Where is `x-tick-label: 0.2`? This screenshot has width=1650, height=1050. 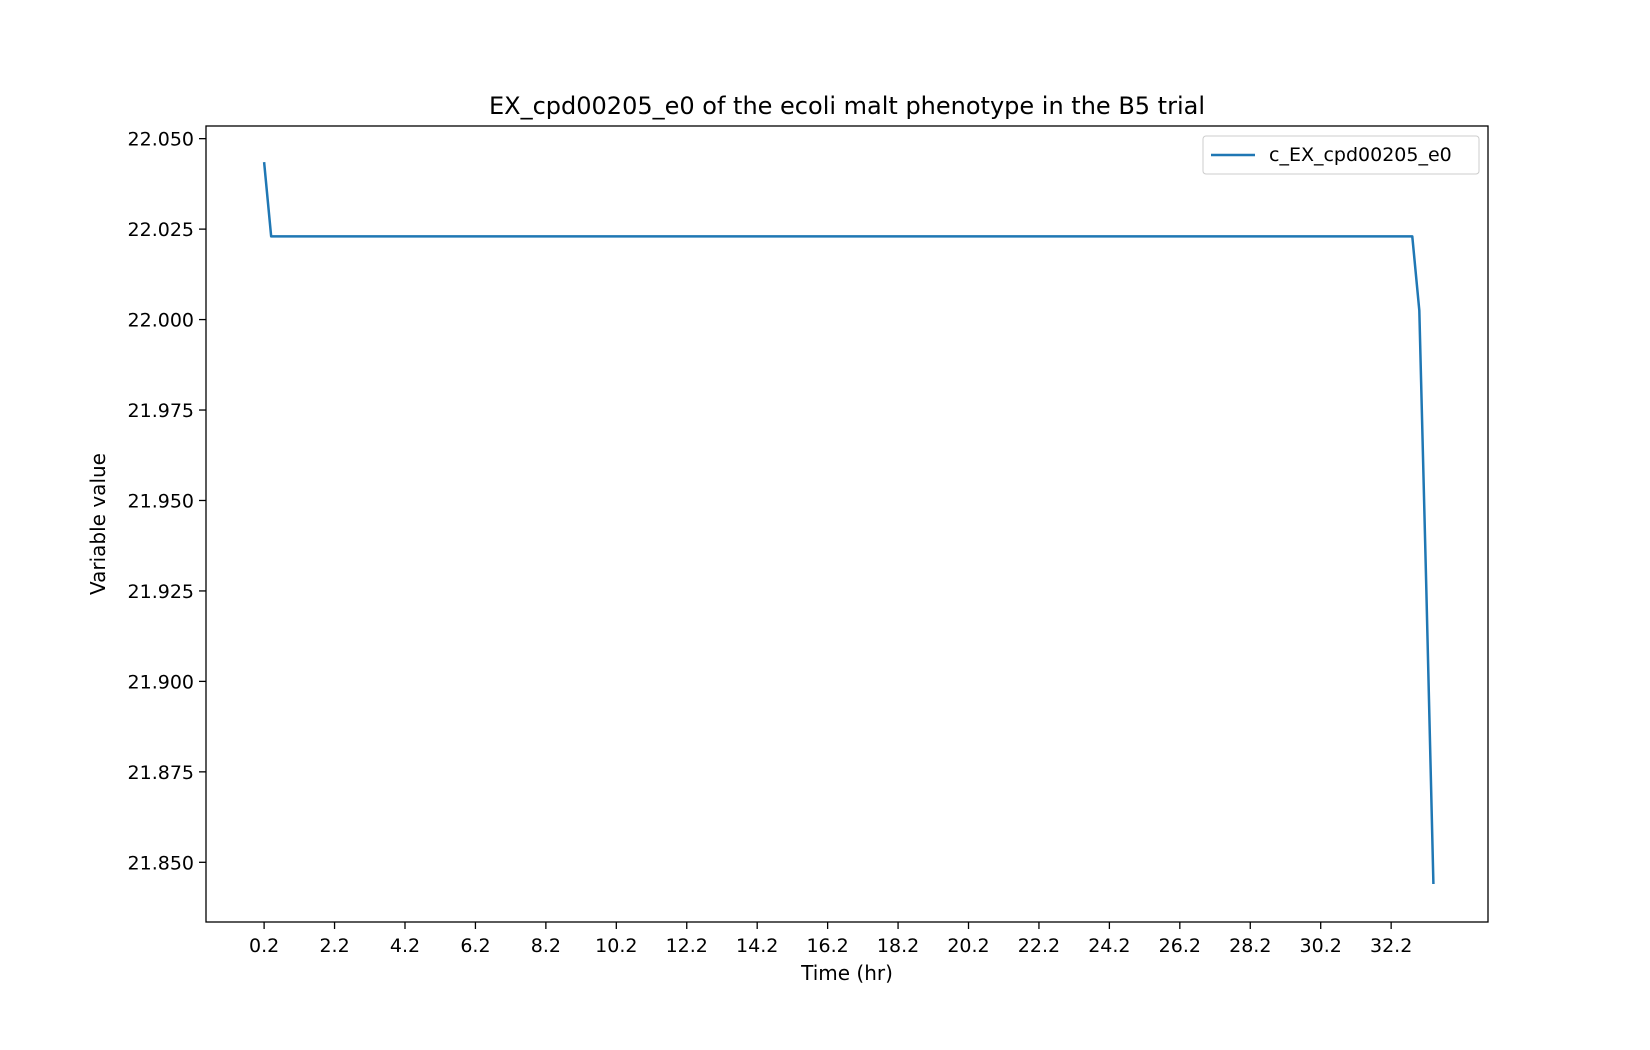
x-tick-label: 0.2 is located at coordinates (264, 946).